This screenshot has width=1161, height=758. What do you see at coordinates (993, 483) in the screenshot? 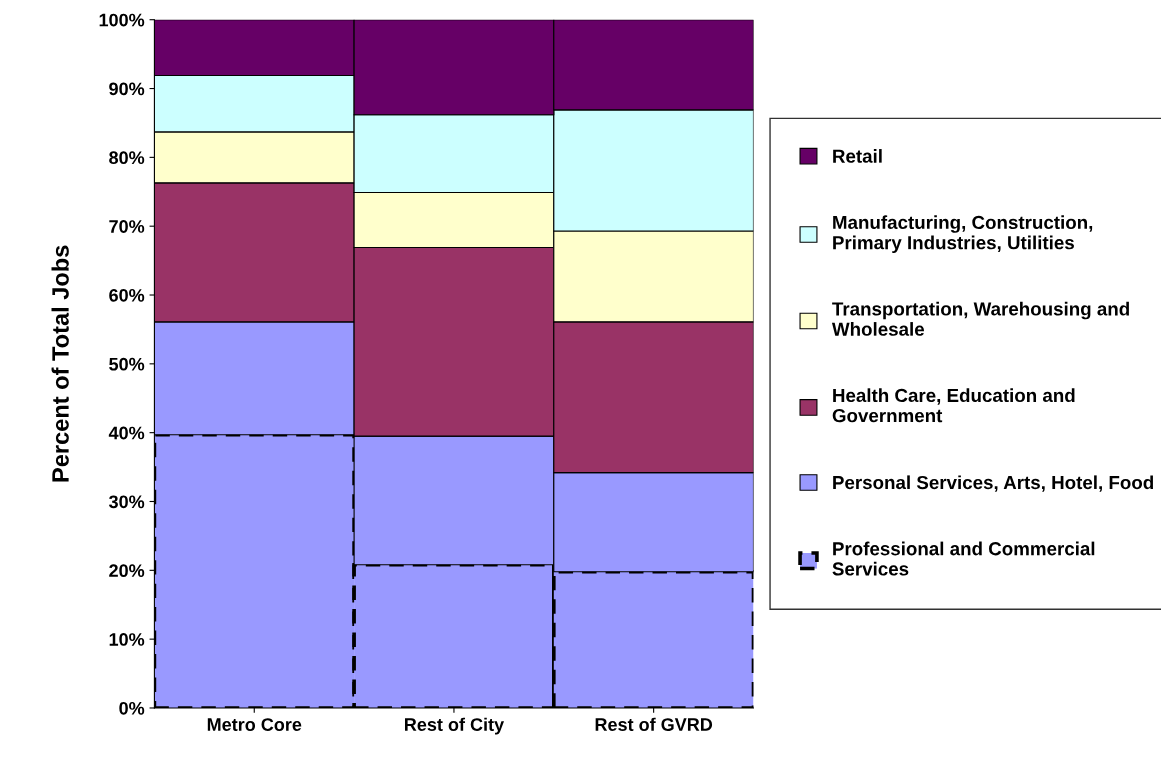
I see `legend-label: Personal Services, Arts, Hotel, Food` at bounding box center [993, 483].